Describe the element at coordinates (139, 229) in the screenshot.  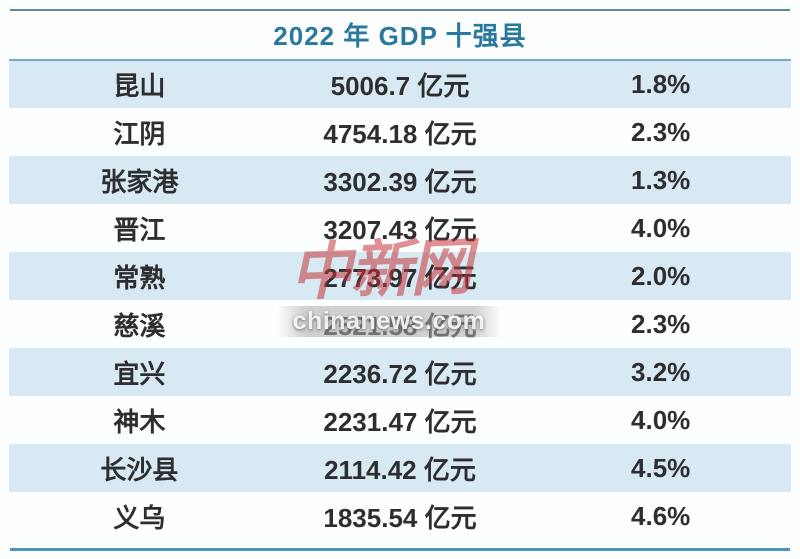
I see `county-cell: 晋江` at that location.